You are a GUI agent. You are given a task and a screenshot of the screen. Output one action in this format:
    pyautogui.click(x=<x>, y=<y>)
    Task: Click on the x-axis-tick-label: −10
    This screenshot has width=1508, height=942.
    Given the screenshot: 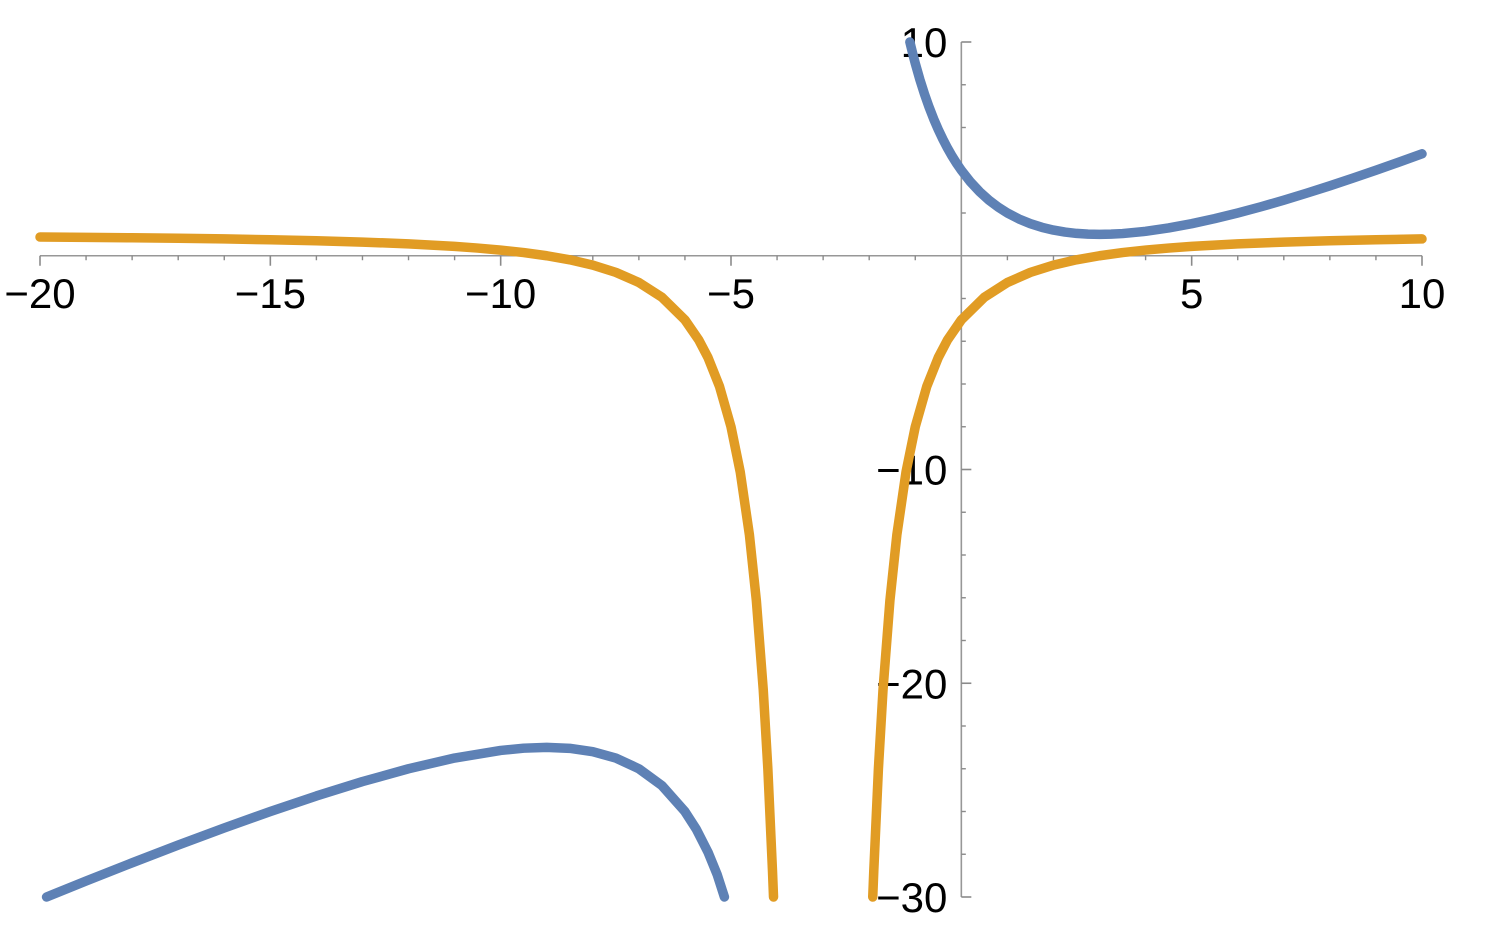 What is the action you would take?
    pyautogui.click(x=500, y=293)
    